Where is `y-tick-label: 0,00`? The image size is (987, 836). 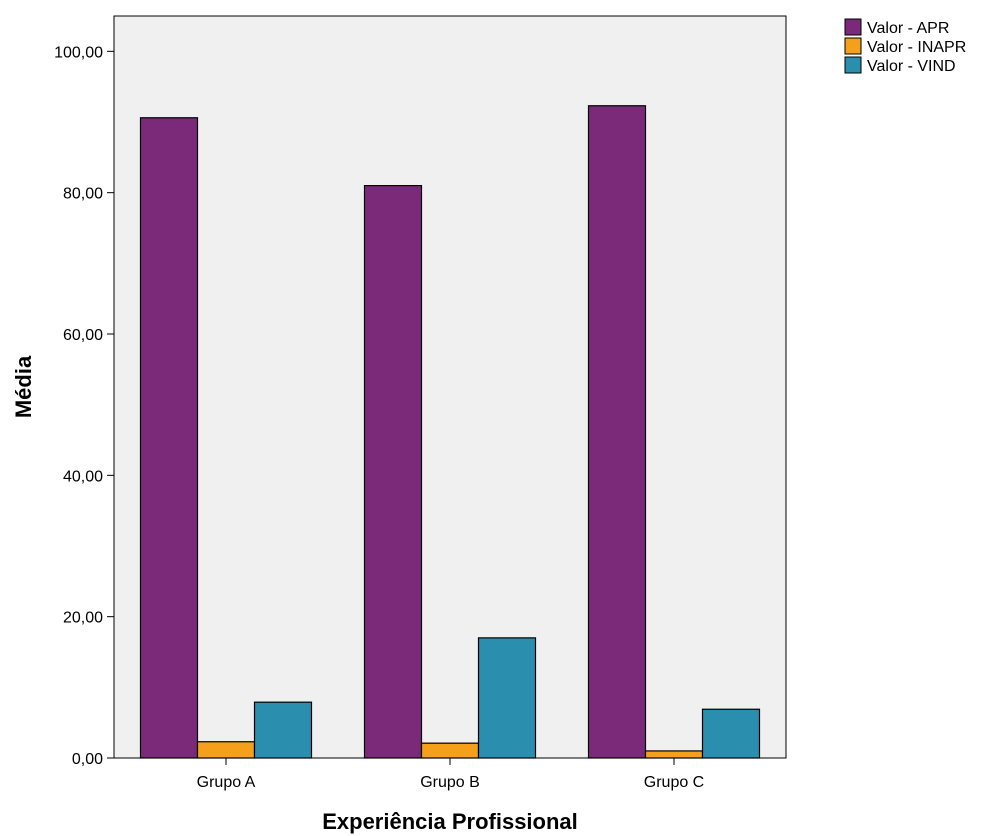
y-tick-label: 0,00 is located at coordinates (87, 759).